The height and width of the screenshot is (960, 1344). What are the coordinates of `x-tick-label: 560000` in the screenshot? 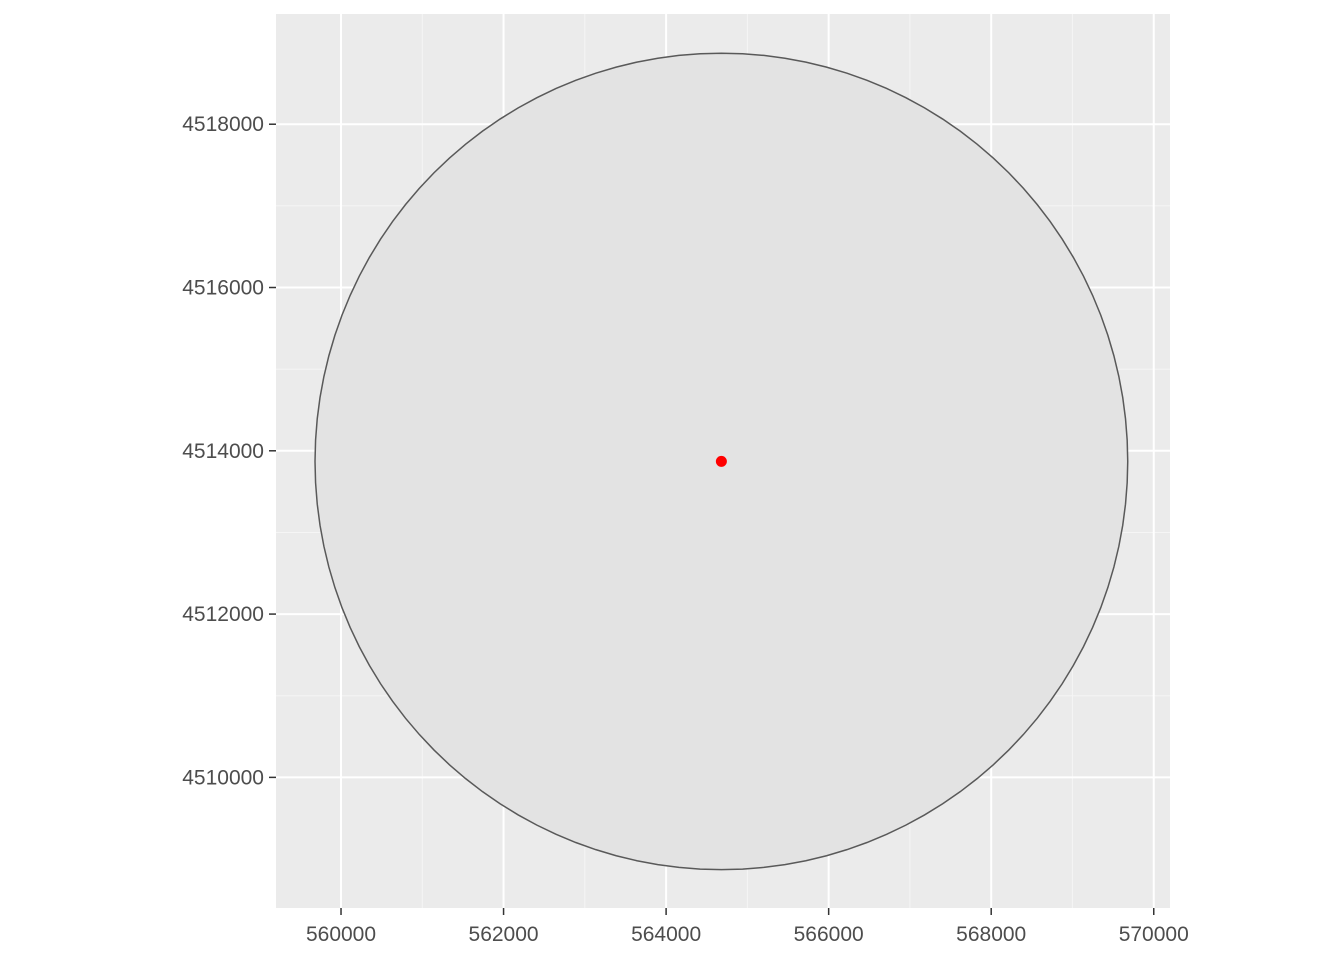 It's located at (341, 934).